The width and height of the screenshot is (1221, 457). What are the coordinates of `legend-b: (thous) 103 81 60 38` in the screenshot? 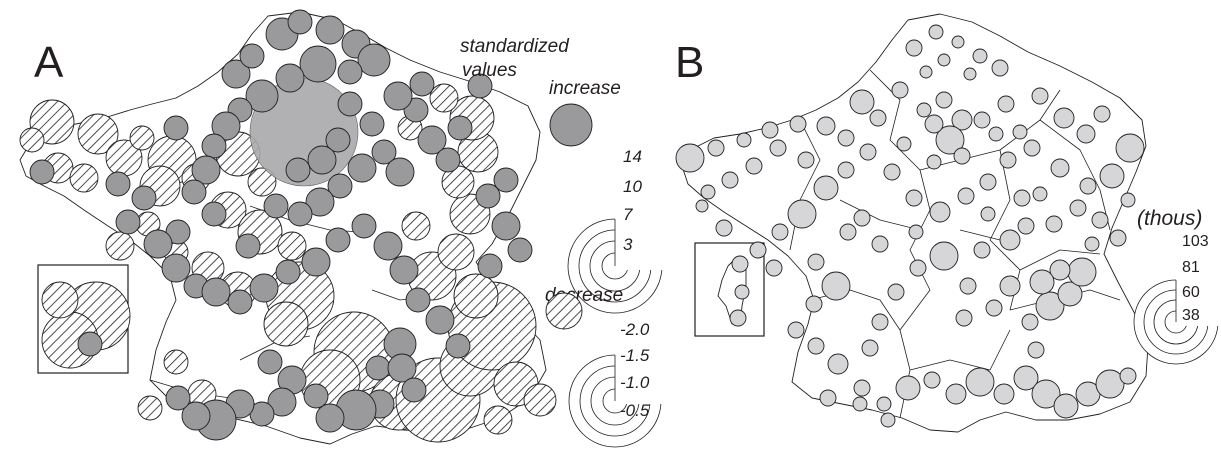 It's located at (1177, 286).